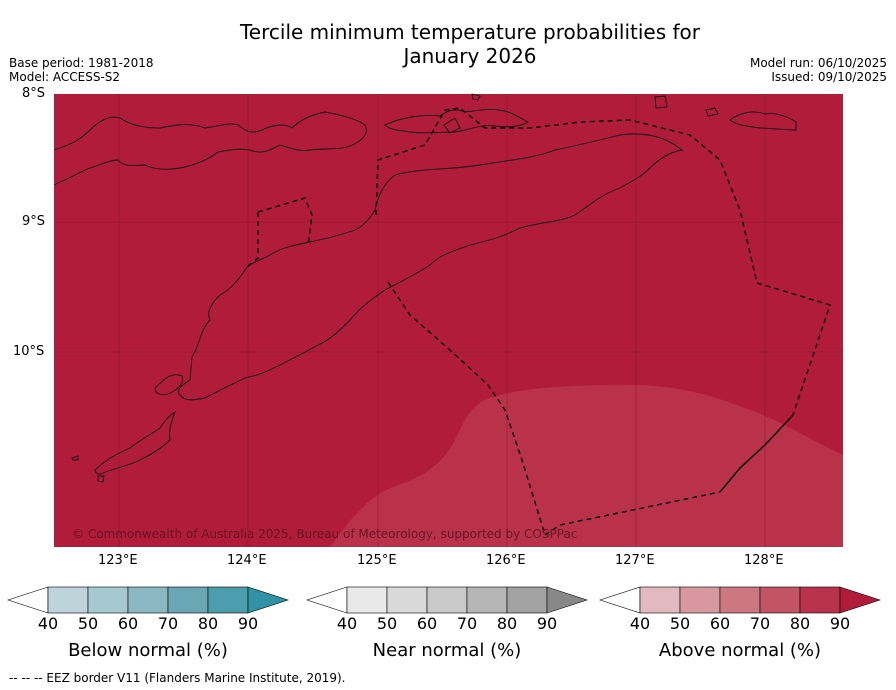  What do you see at coordinates (640, 623) in the screenshot?
I see `legend-2-tick-40: 40` at bounding box center [640, 623].